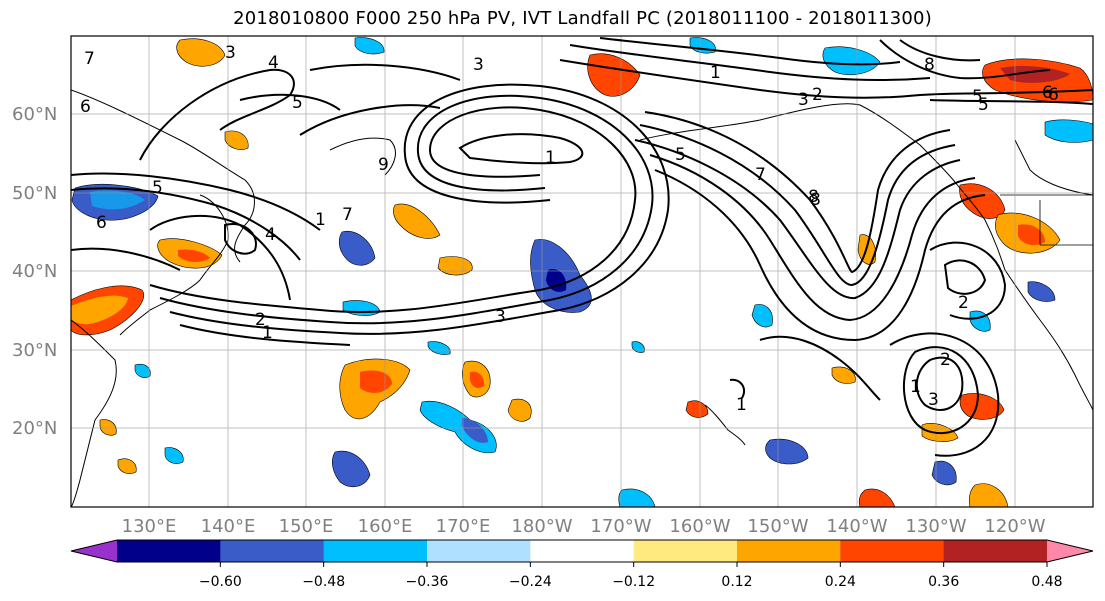 This screenshot has height=601, width=1105. What do you see at coordinates (736, 582) in the screenshot?
I see `colorbar-tick-label: 0.12` at bounding box center [736, 582].